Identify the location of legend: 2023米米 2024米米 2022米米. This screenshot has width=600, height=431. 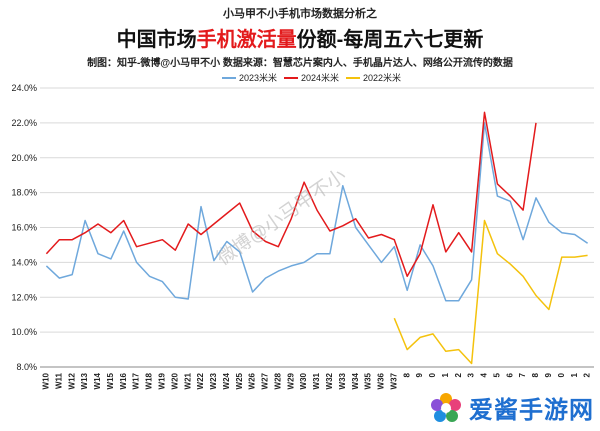
(311, 77).